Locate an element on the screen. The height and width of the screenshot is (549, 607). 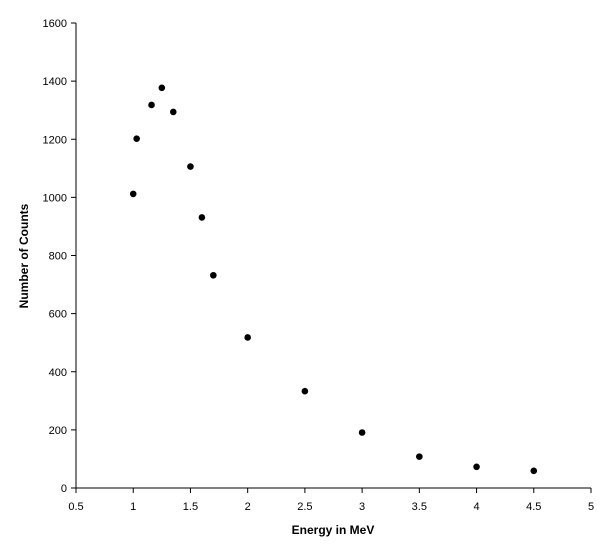
x-tick-label: 5 is located at coordinates (591, 507).